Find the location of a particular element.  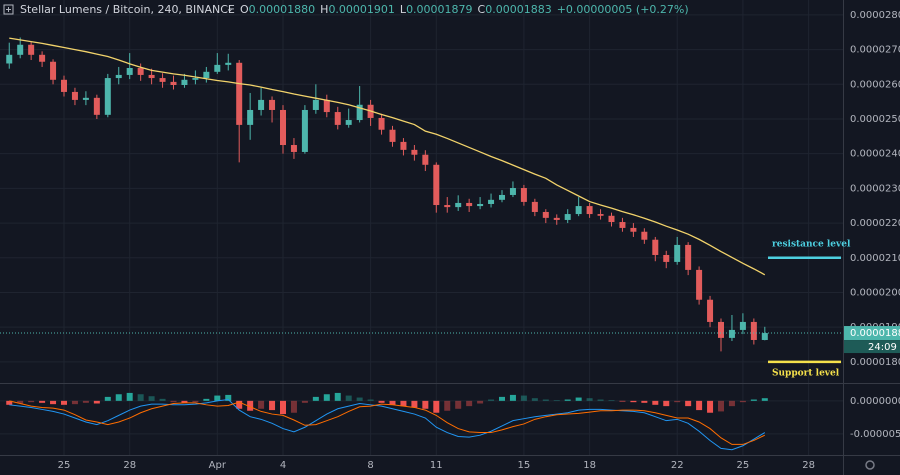

dropdown-icon: ⌄ is located at coordinates (230, 10).